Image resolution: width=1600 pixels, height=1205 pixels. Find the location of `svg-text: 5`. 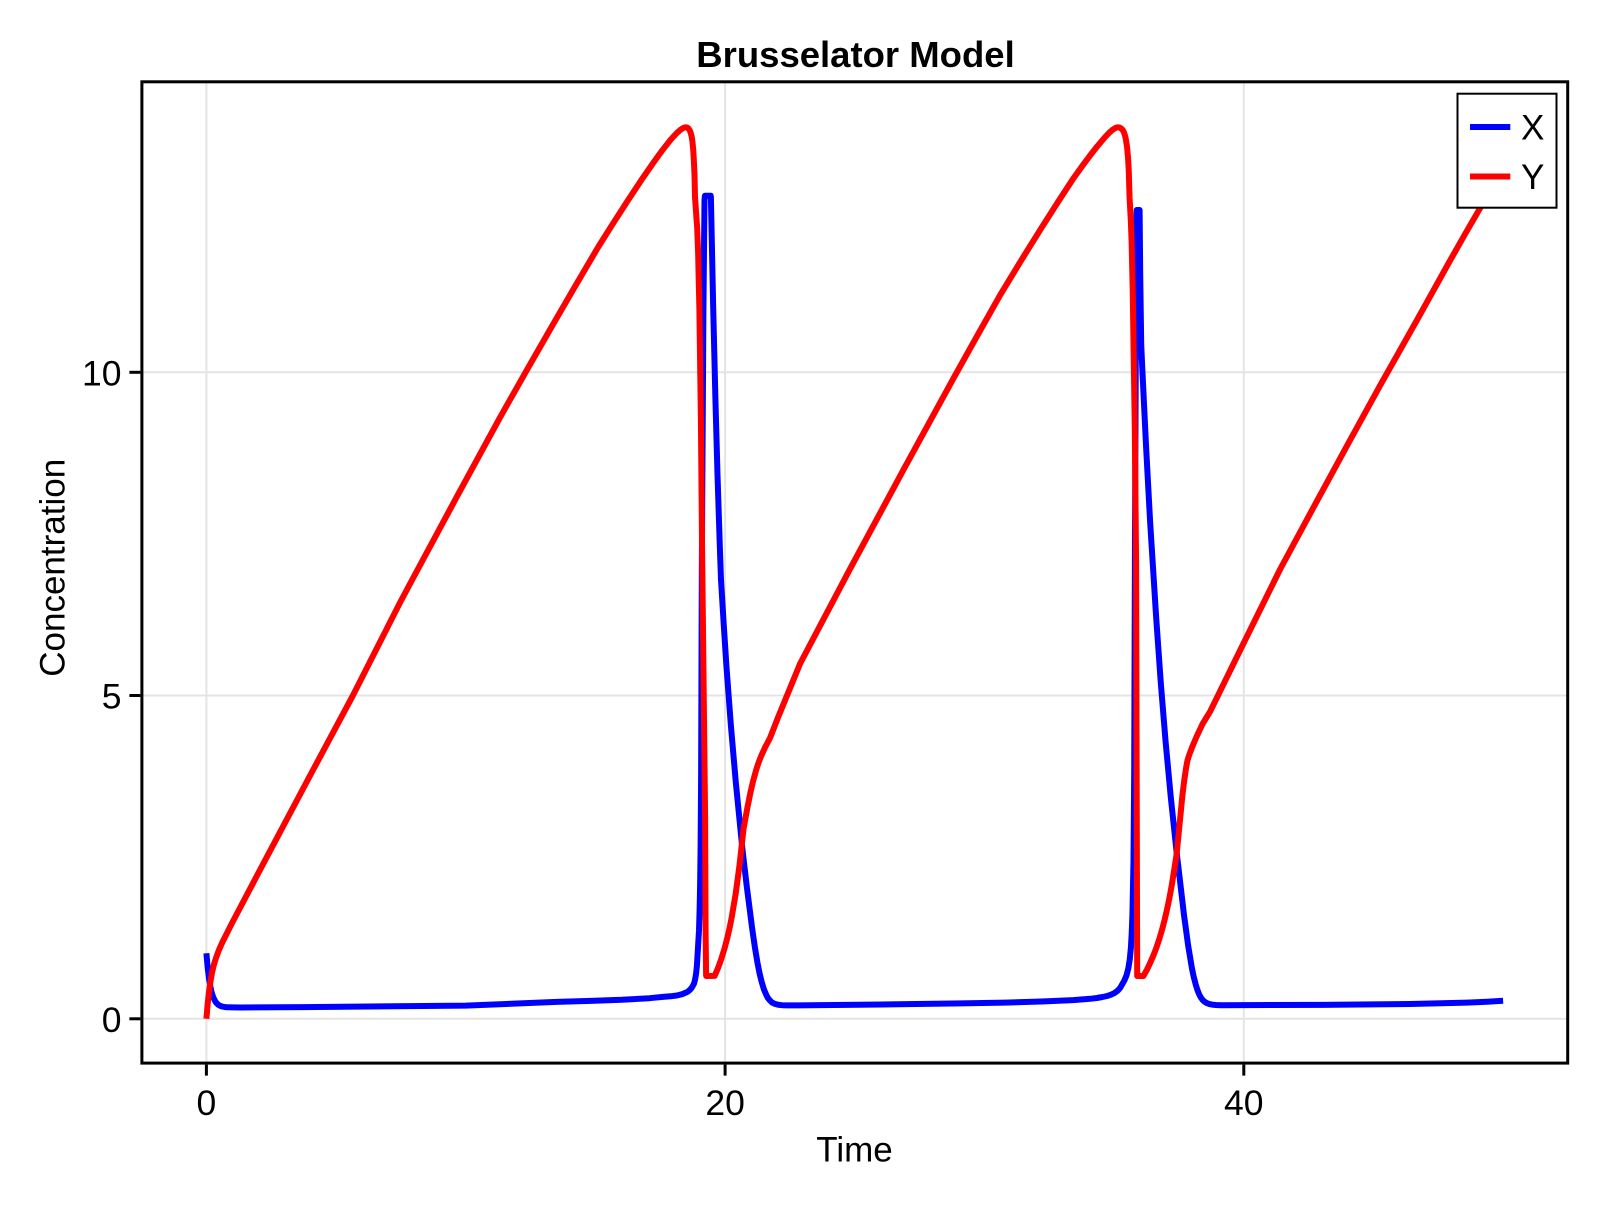

svg-text: 5 is located at coordinates (112, 697).